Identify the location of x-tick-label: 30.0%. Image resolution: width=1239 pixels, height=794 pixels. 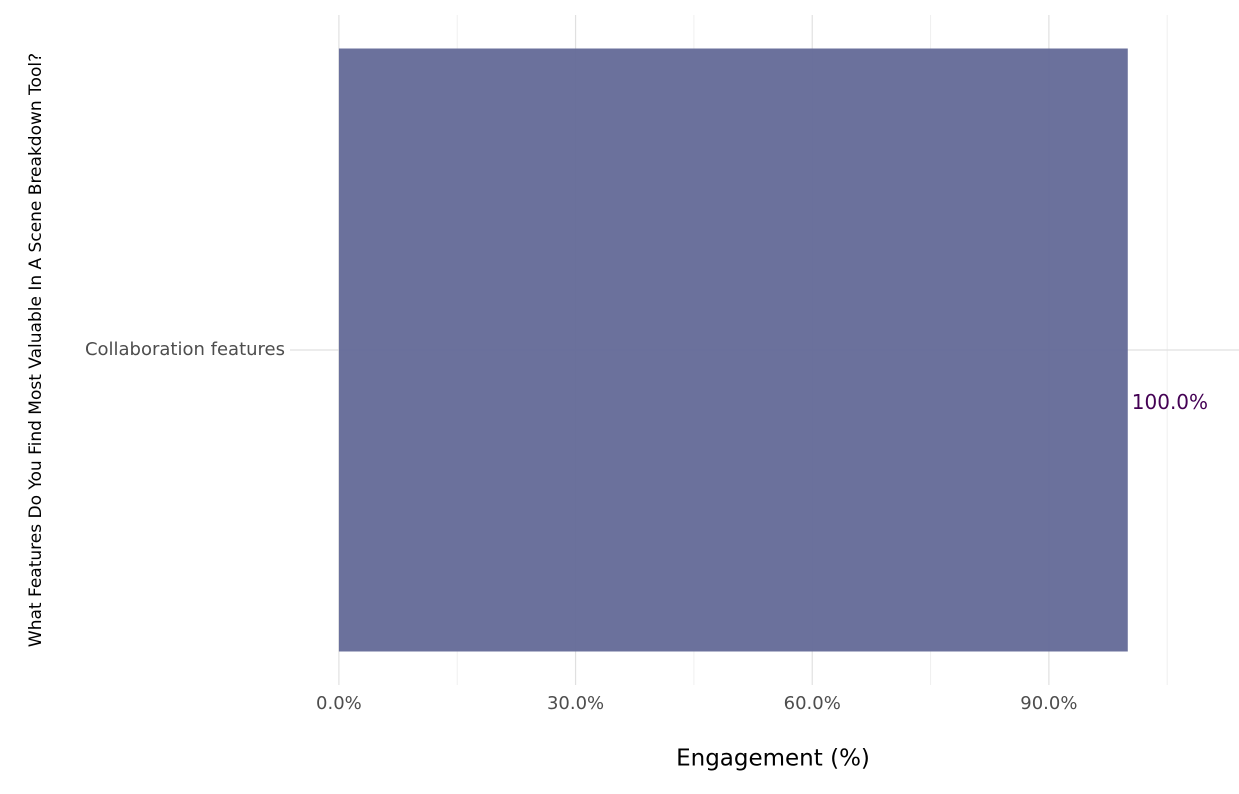
(575, 703).